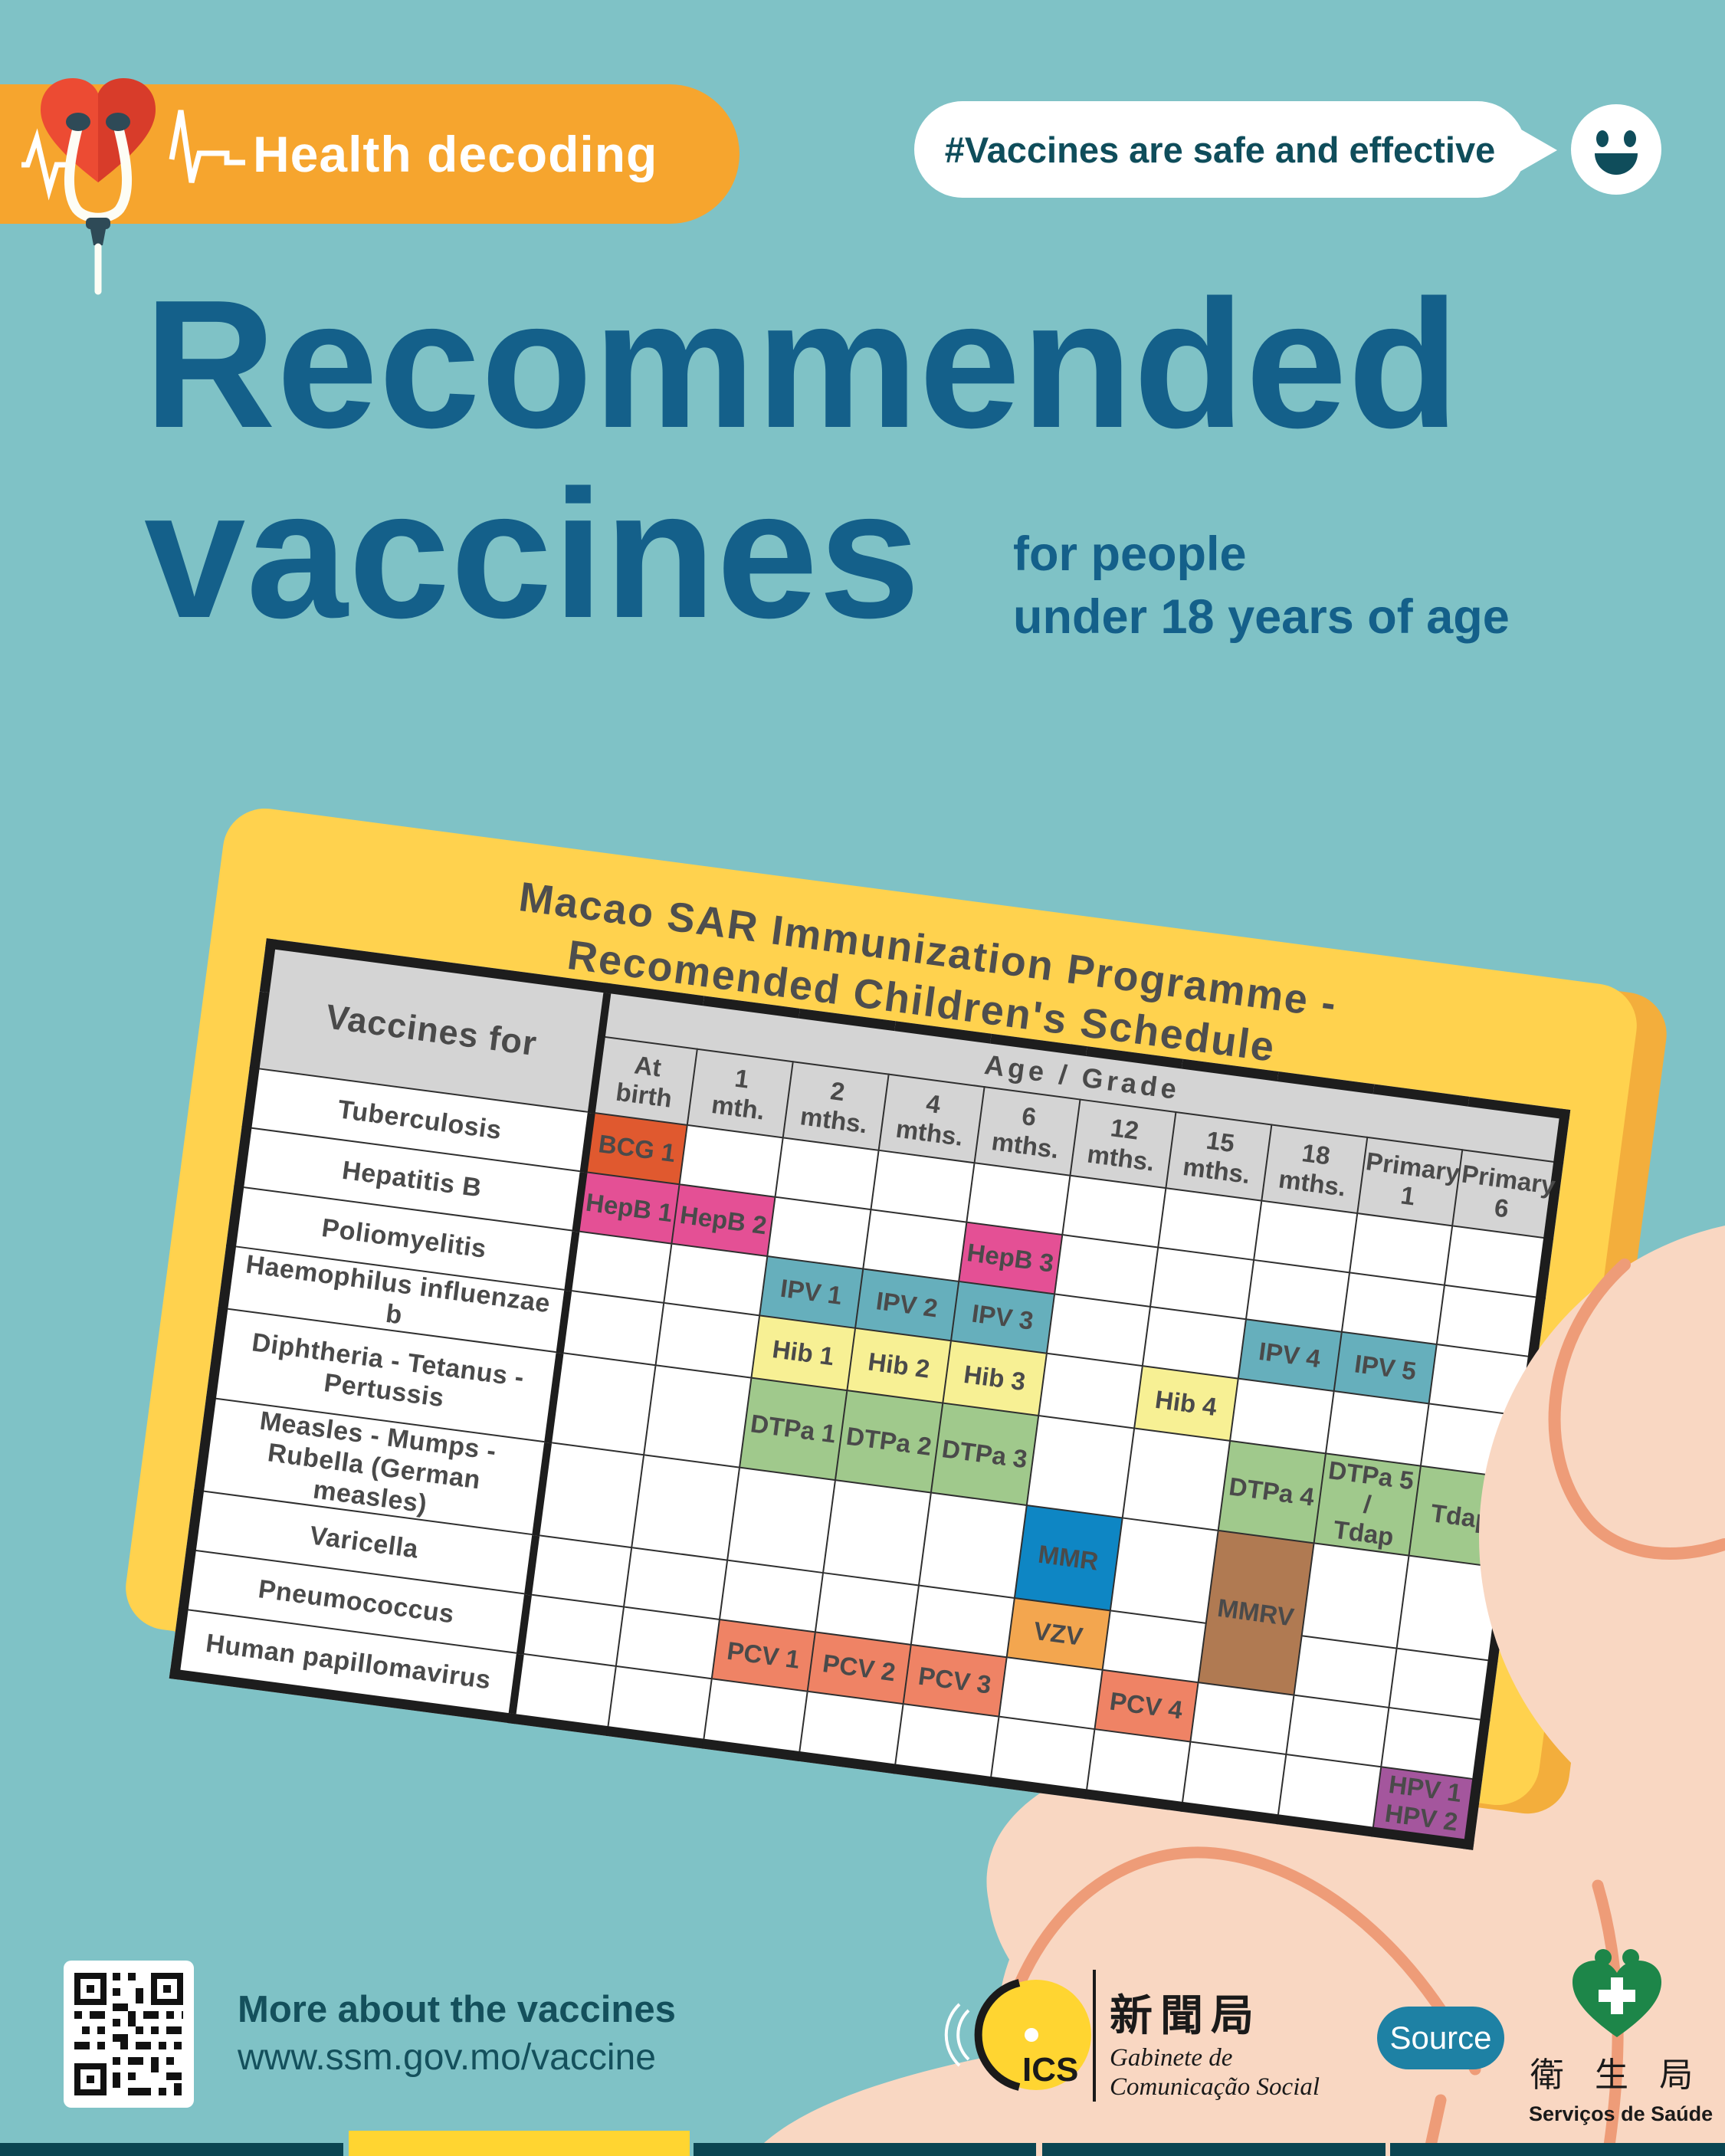 This screenshot has height=2156, width=1725. I want to click on subtitle-line-2: under 18 years of age, so click(1261, 617).